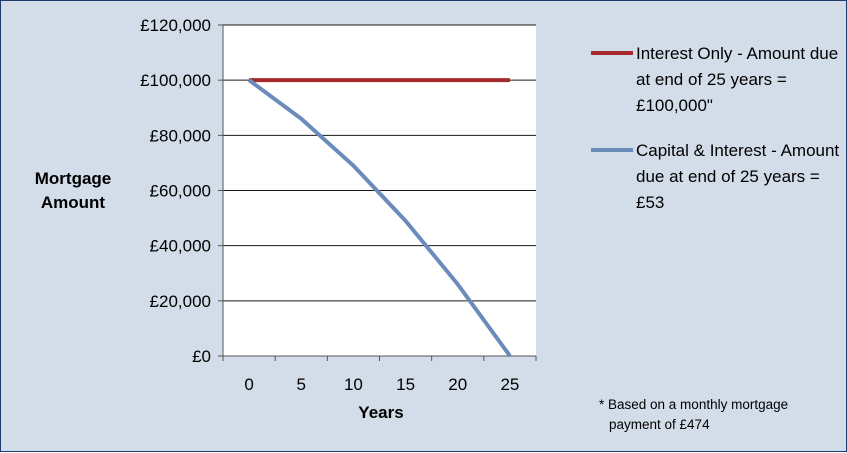 This screenshot has width=847, height=453. Describe the element at coordinates (353, 384) in the screenshot. I see `x-tick-label: 10` at that location.